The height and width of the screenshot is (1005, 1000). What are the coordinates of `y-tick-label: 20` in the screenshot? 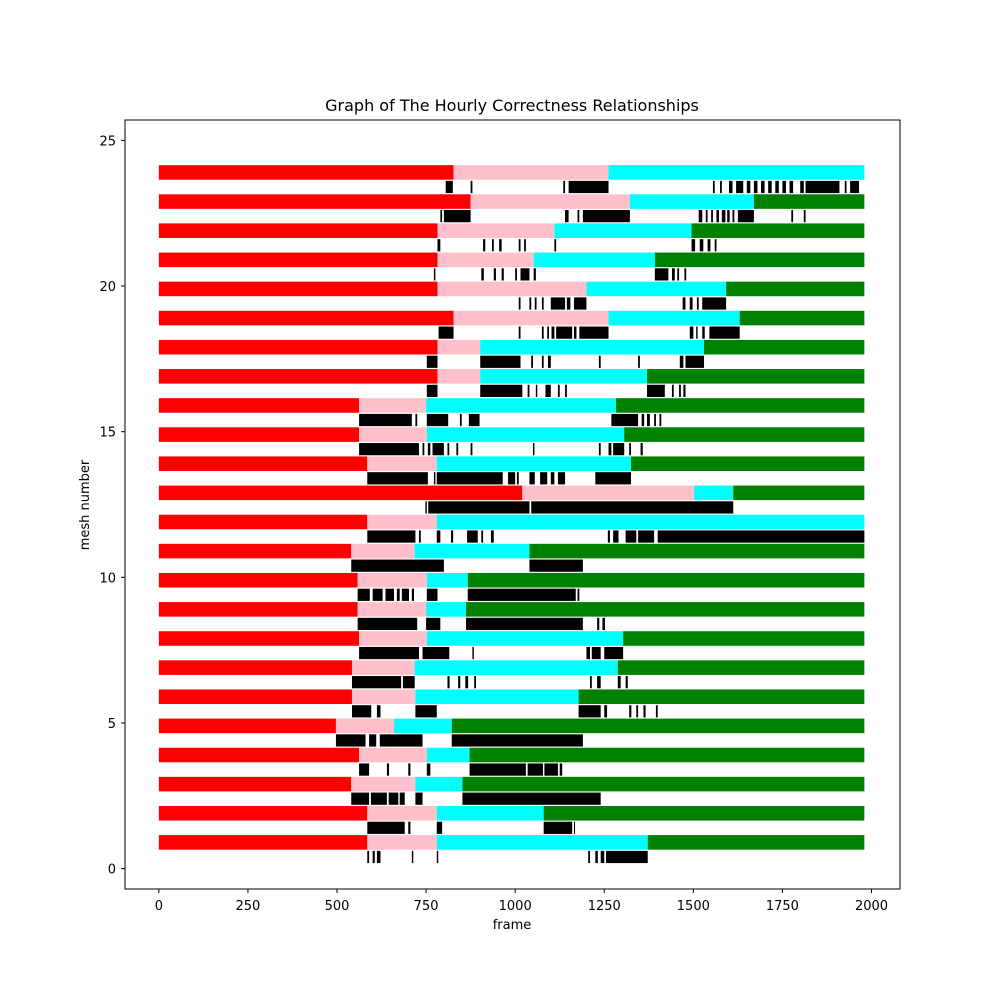 It's located at (107, 287).